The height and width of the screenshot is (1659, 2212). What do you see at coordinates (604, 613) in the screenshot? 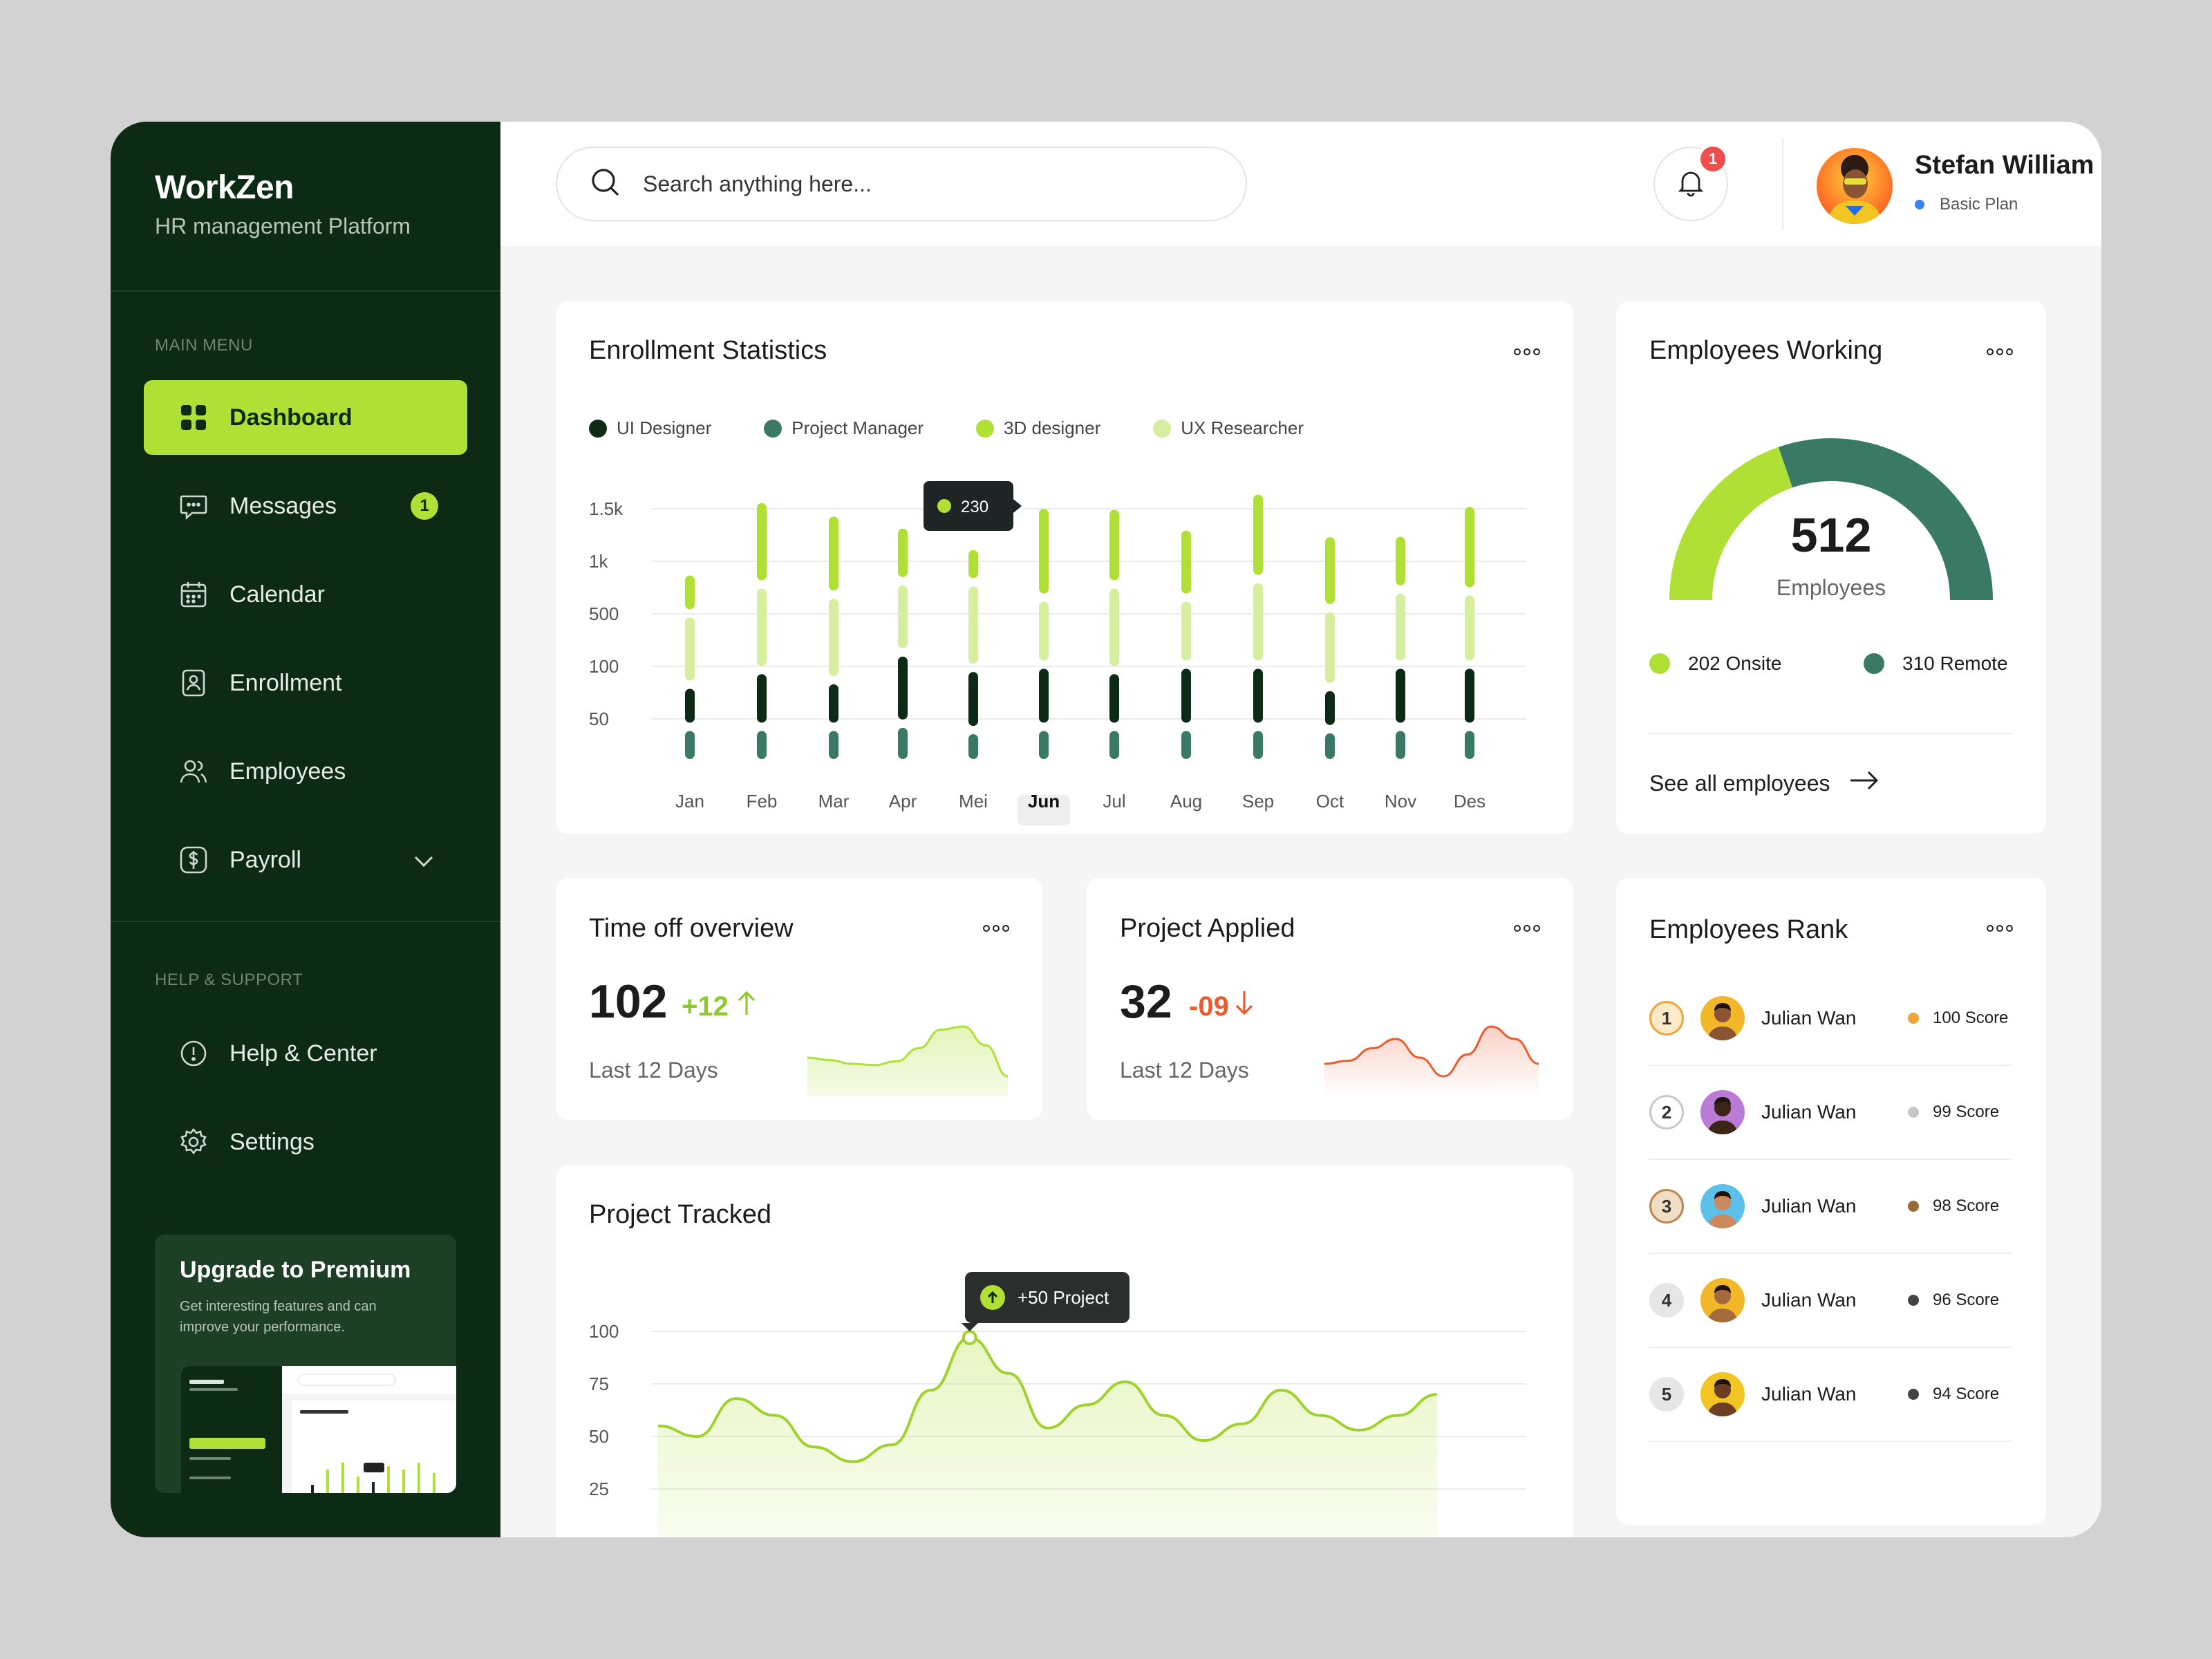
I see `y-tick-label: 500` at bounding box center [604, 613].